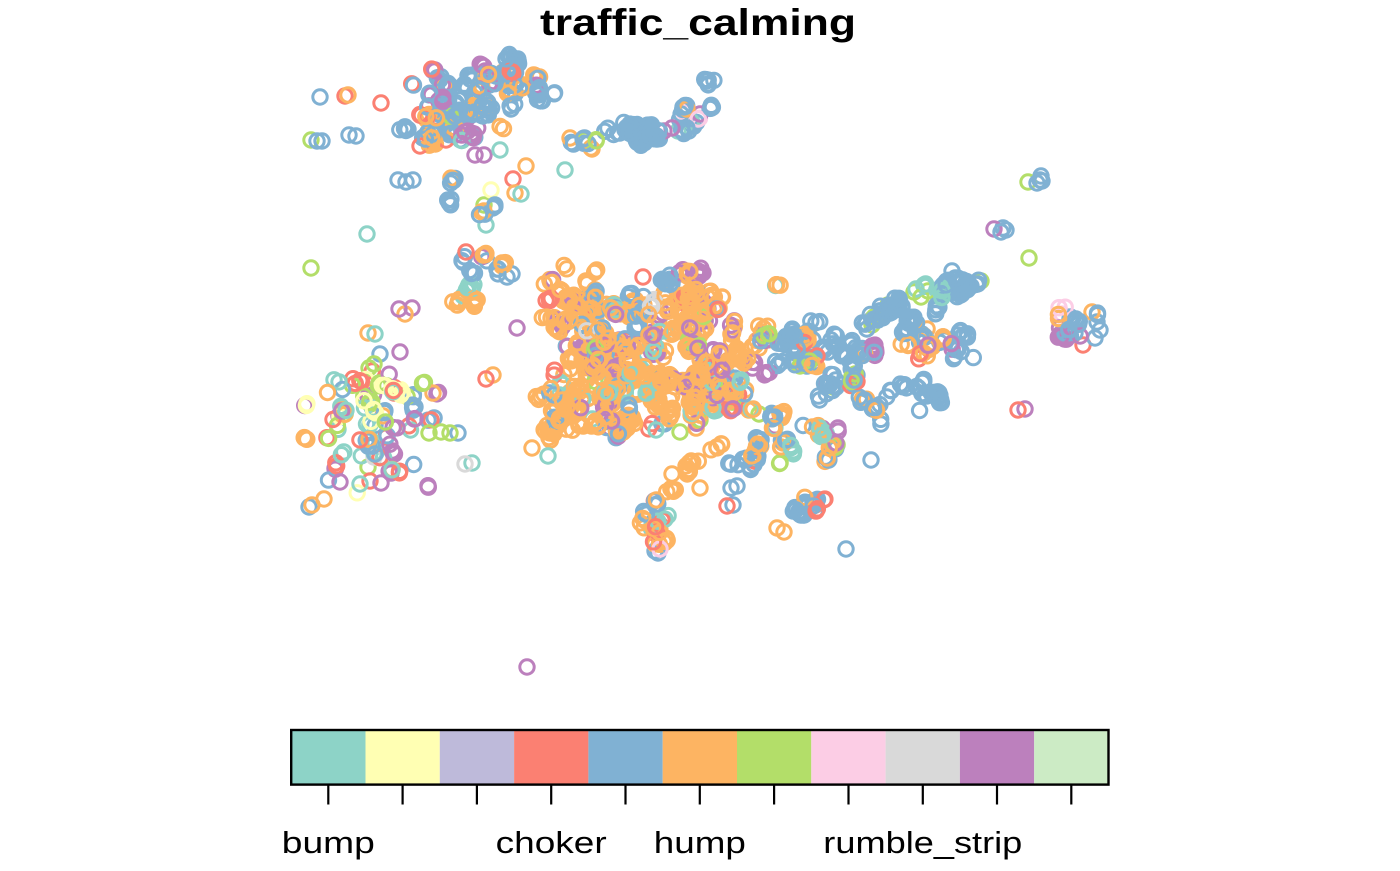 The image size is (1400, 871). I want to click on svg-text: bump, so click(328, 842).